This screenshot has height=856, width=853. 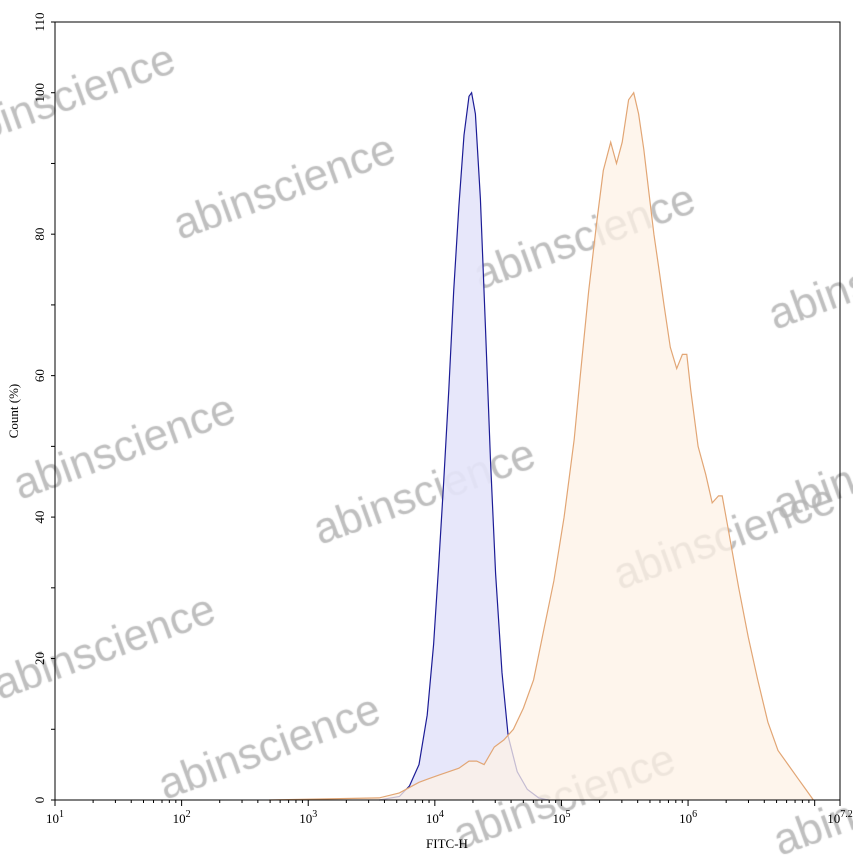 What do you see at coordinates (435, 817) in the screenshot?
I see `x-tick-label: 10⁴` at bounding box center [435, 817].